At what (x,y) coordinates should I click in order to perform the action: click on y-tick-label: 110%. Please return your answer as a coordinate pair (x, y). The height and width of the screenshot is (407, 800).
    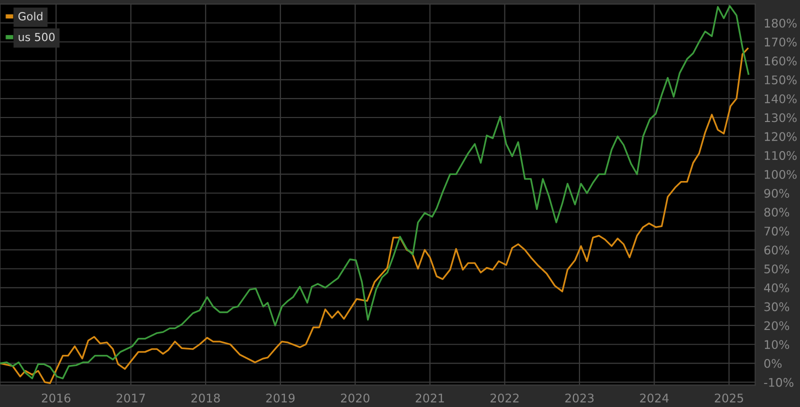
    Looking at the image, I should click on (780, 155).